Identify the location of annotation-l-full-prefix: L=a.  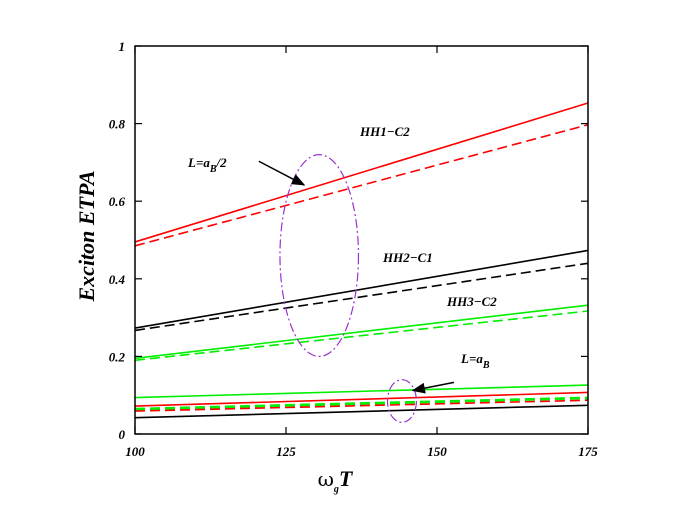
(471, 358).